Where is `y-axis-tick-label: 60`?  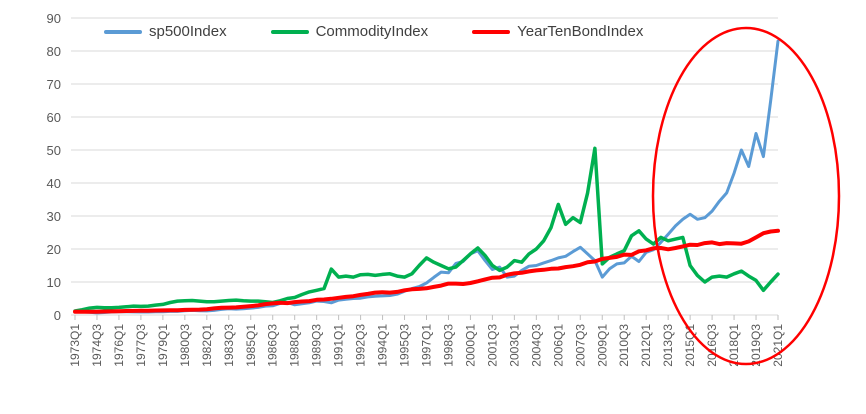
y-axis-tick-label: 60 is located at coordinates (54, 117).